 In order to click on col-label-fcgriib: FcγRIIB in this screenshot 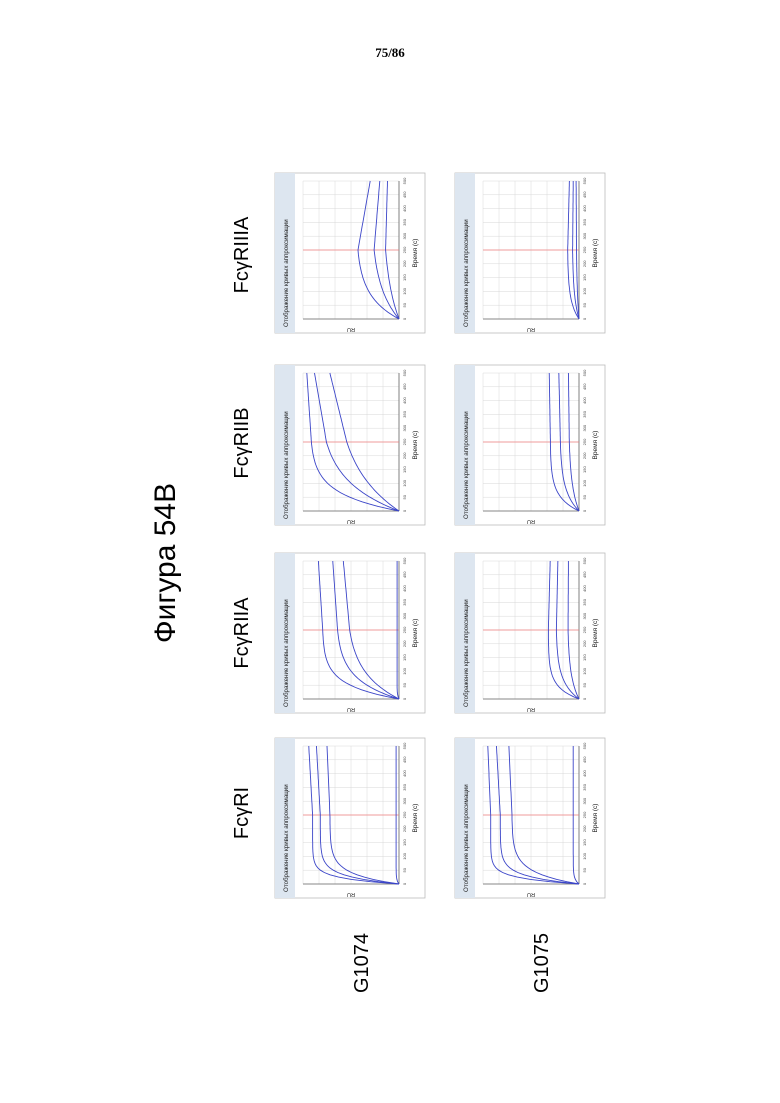, I will do `click(242, 442)`.